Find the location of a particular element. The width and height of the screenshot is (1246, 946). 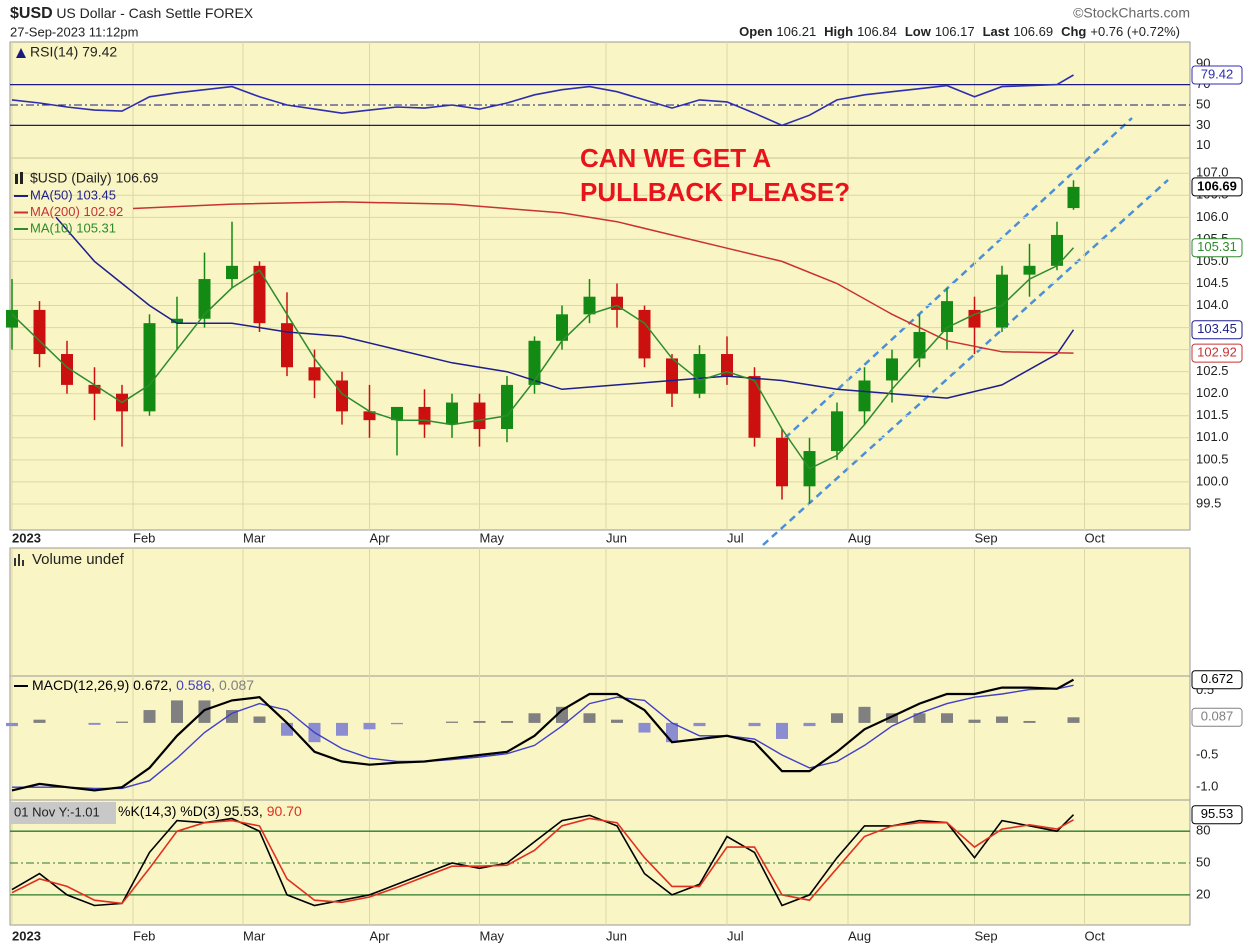

value-tag: 95.53 is located at coordinates (1217, 813).